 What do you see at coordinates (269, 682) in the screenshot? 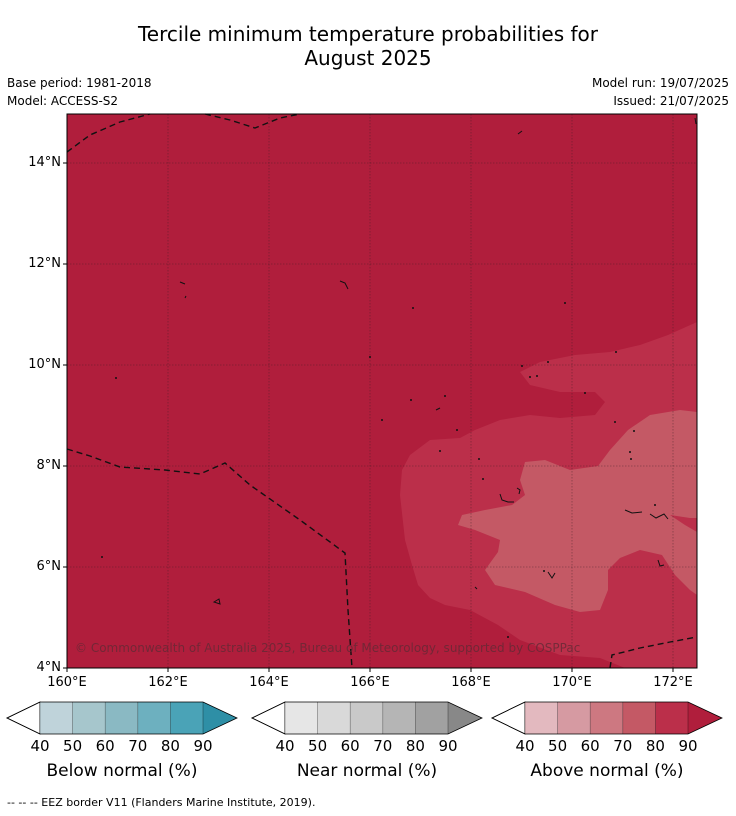
I see `lon-label-164e: 164°E` at bounding box center [269, 682].